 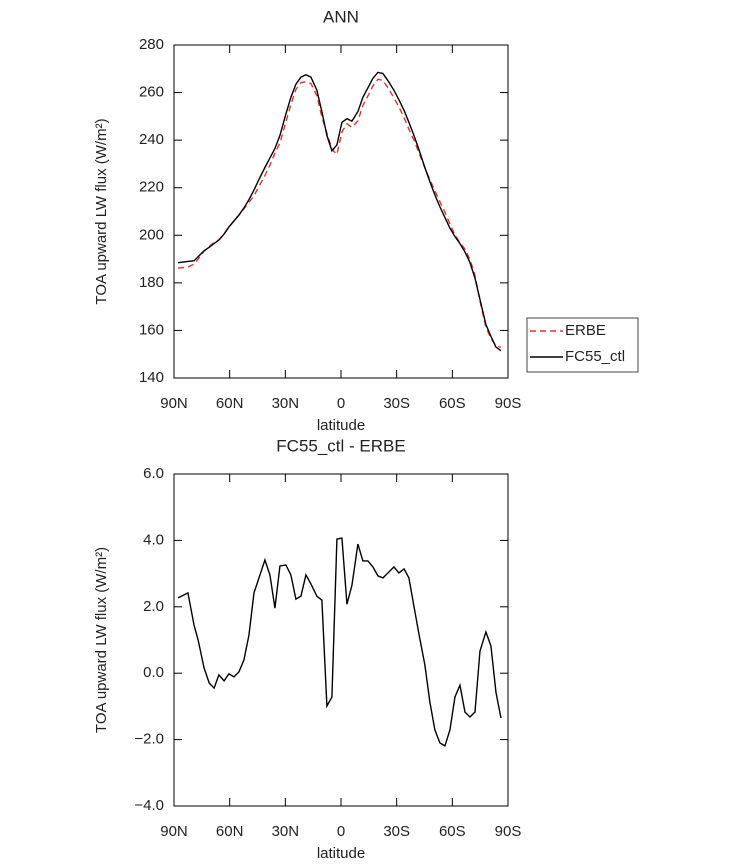 What do you see at coordinates (595, 356) in the screenshot?
I see `legend-label: FC55_ctl` at bounding box center [595, 356].